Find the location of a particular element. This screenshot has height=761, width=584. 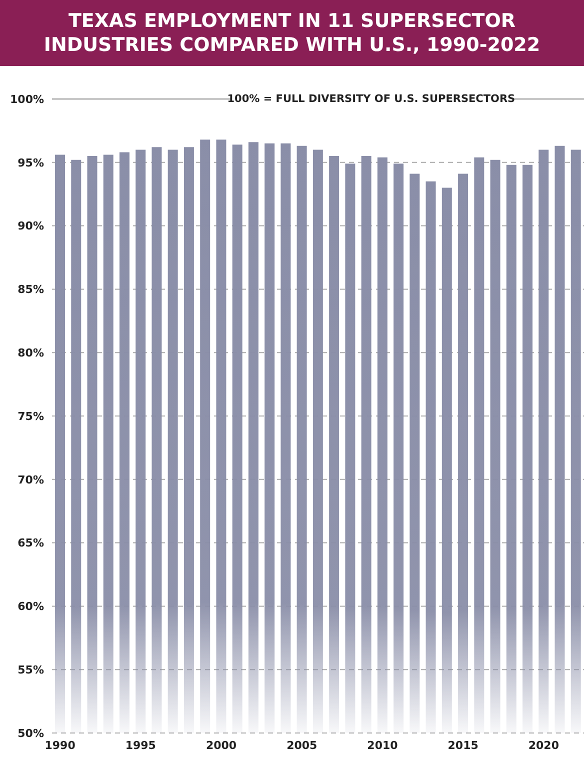

y-tick-label: 50% is located at coordinates (31, 733).